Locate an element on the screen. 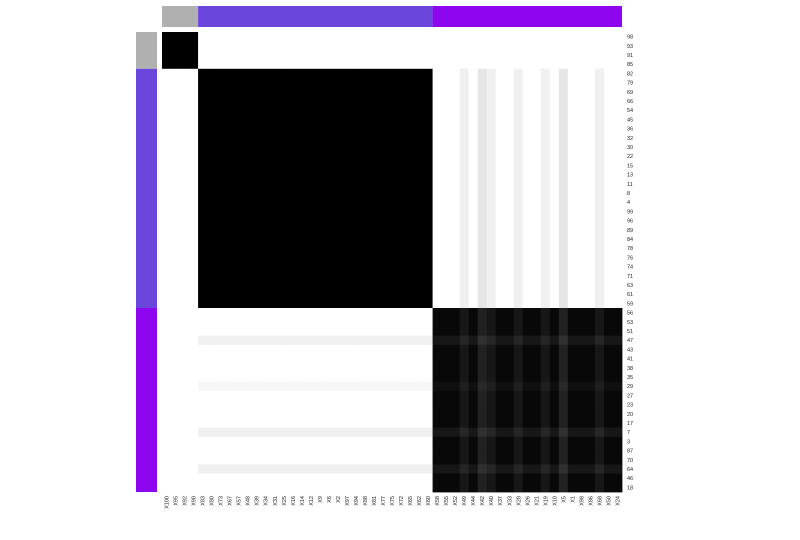 Image resolution: width=800 pixels, height=540 pixels. column-tick-label: X19 is located at coordinates (546, 501).